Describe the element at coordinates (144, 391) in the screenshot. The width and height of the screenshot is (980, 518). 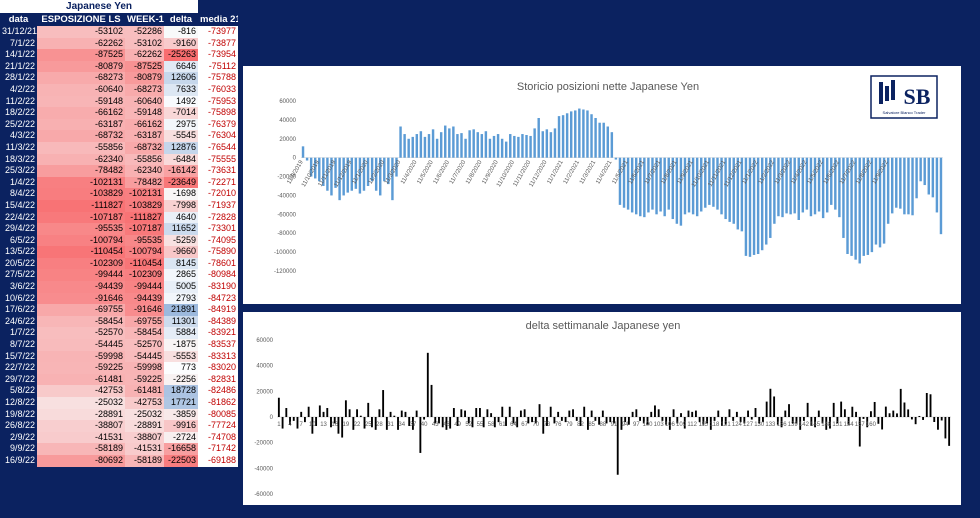
I see `week-prev-cell: -61481` at that location.